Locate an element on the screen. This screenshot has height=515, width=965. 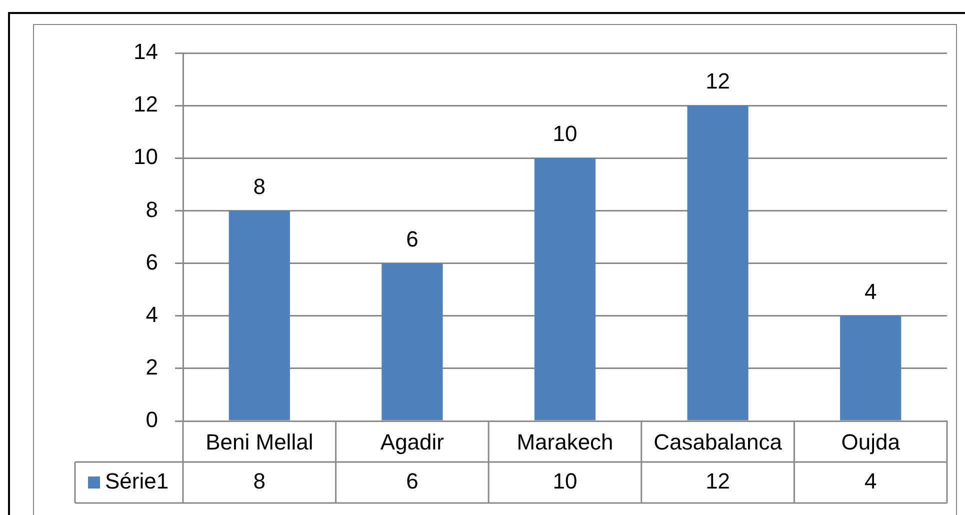
data-label: 10 is located at coordinates (565, 481).